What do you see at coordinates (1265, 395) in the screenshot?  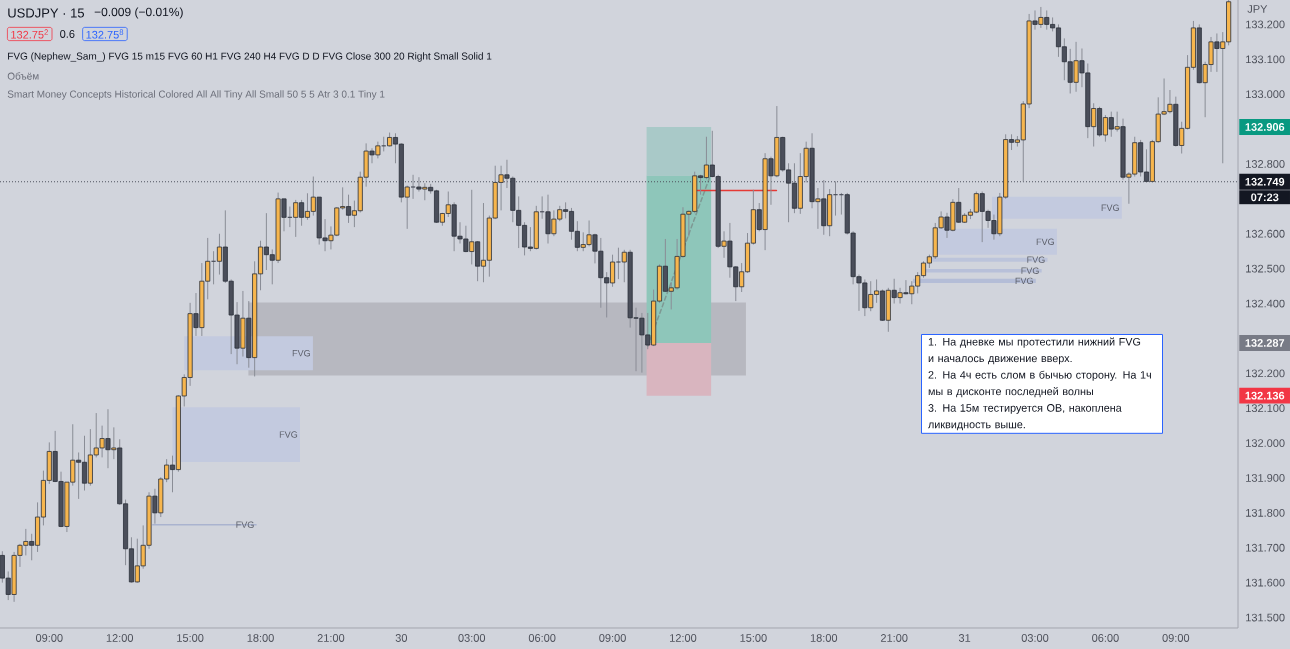 I see `y-tick-label: 132.136` at bounding box center [1265, 395].